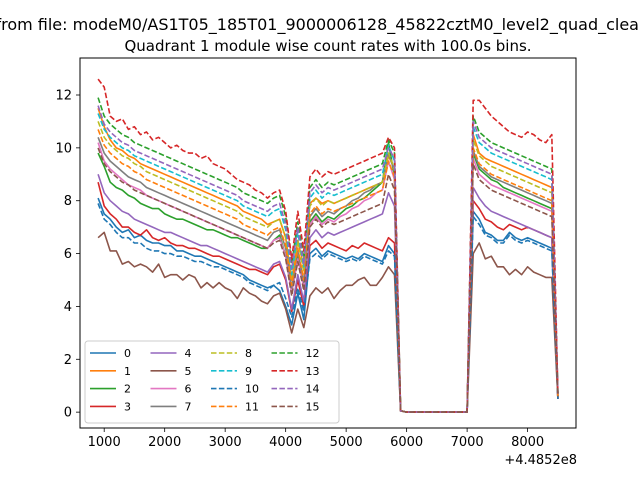  I want to click on legend-label-0: 0, so click(127, 353).